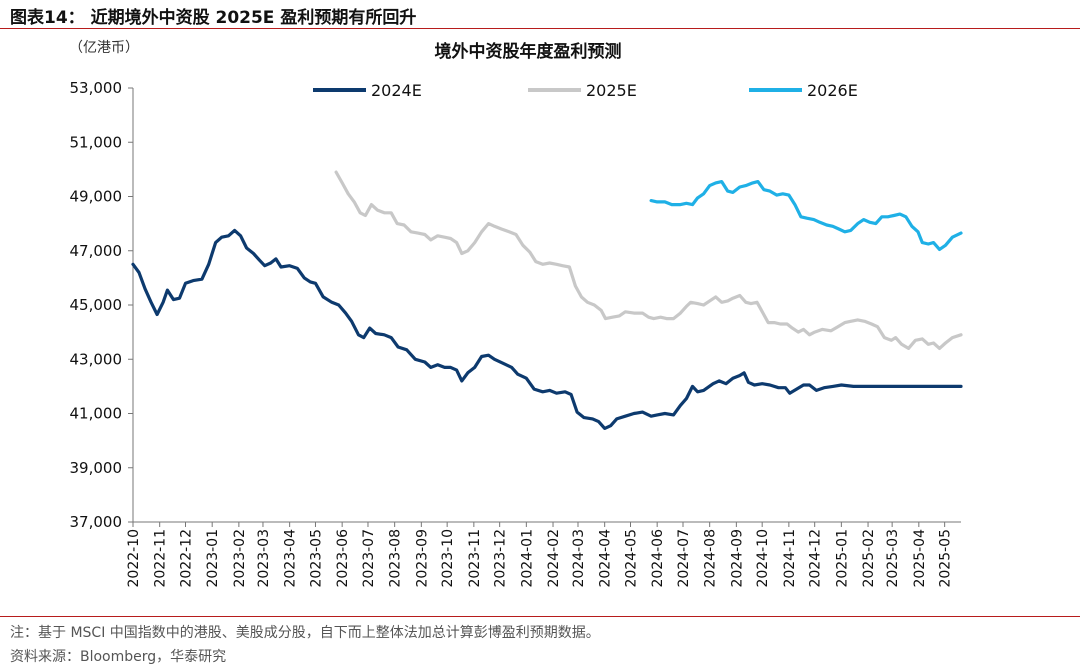 This screenshot has height=669, width=1080. I want to click on source-line: 资料来源：Bloomberg，华泰研究, so click(118, 657).